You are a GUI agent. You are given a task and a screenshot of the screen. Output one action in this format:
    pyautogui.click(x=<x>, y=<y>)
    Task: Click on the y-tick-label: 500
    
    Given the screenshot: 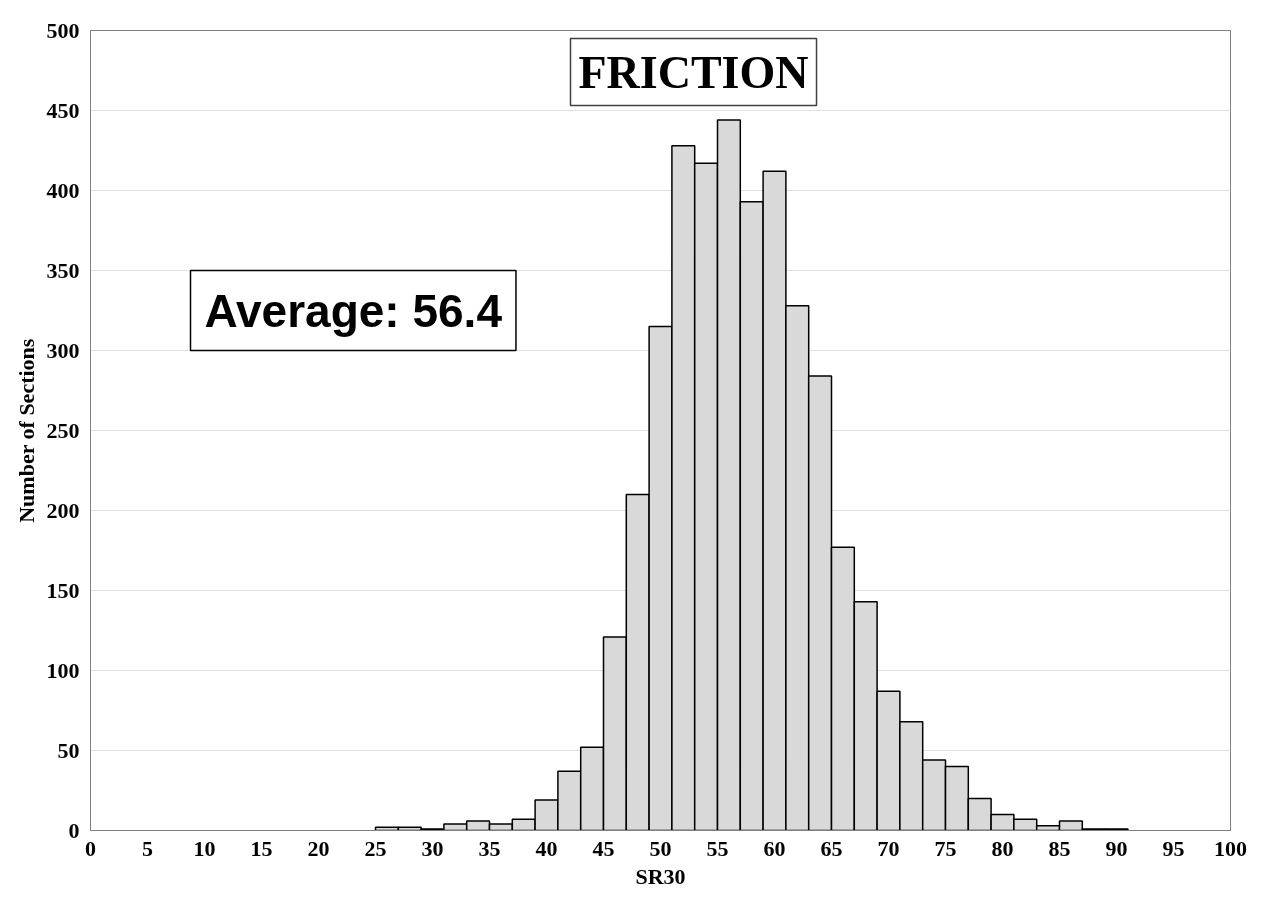 What is the action you would take?
    pyautogui.click(x=63, y=30)
    